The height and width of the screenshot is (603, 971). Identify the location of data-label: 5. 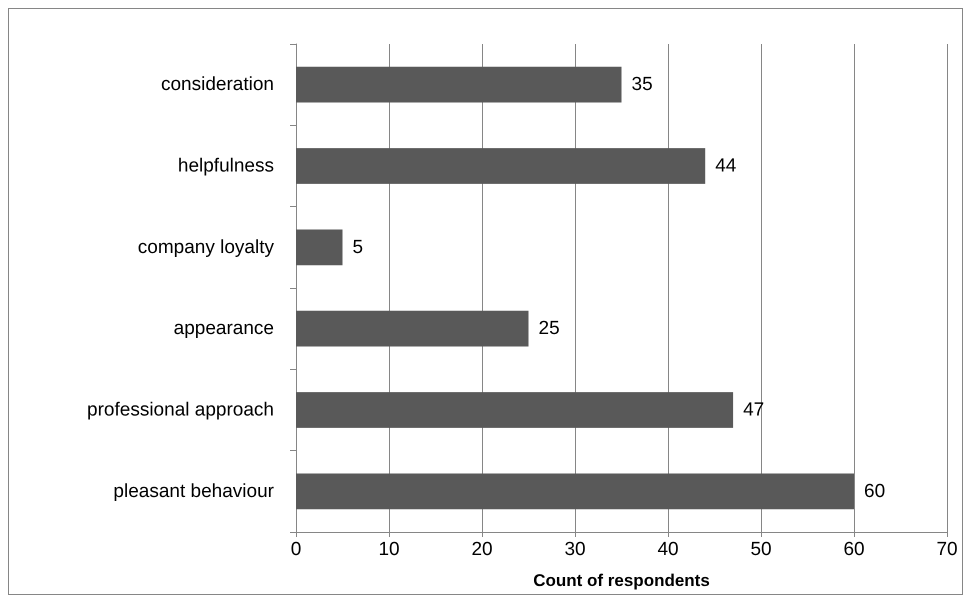
(358, 247).